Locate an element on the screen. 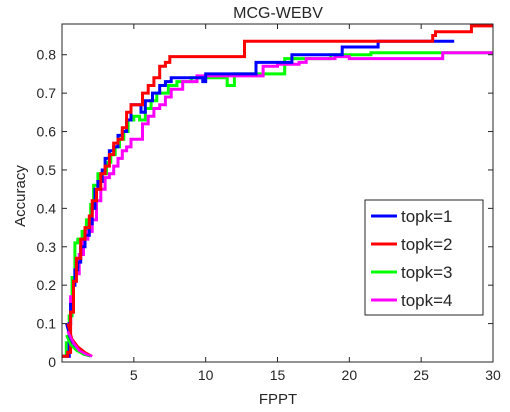 This screenshot has width=510, height=412. chart-title: MCG-WEBV is located at coordinates (278, 13).